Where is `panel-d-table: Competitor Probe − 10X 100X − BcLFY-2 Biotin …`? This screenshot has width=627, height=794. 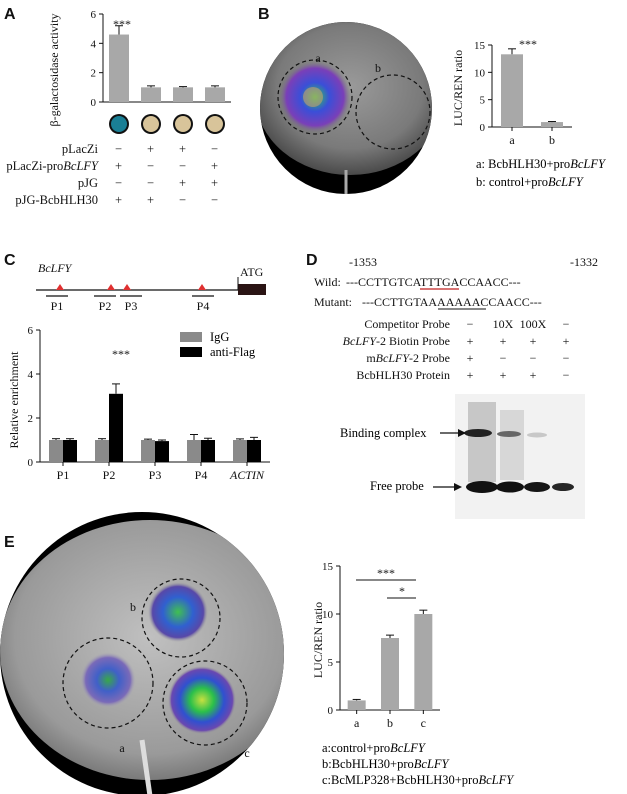 panel-d-table: Competitor Probe − 10X 100X − BcLFY-2 Biotin … is located at coordinates (456, 349).